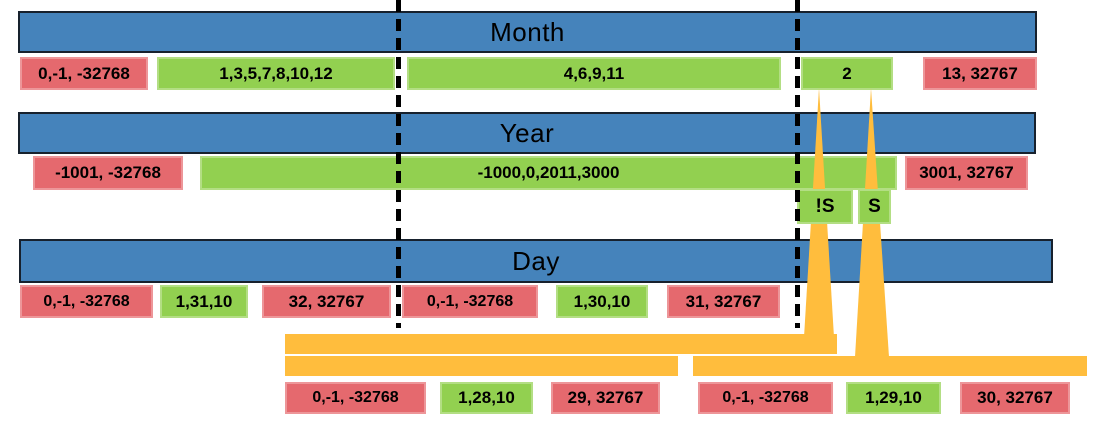  I want to click on dashed-divider-right, so click(797, 164).